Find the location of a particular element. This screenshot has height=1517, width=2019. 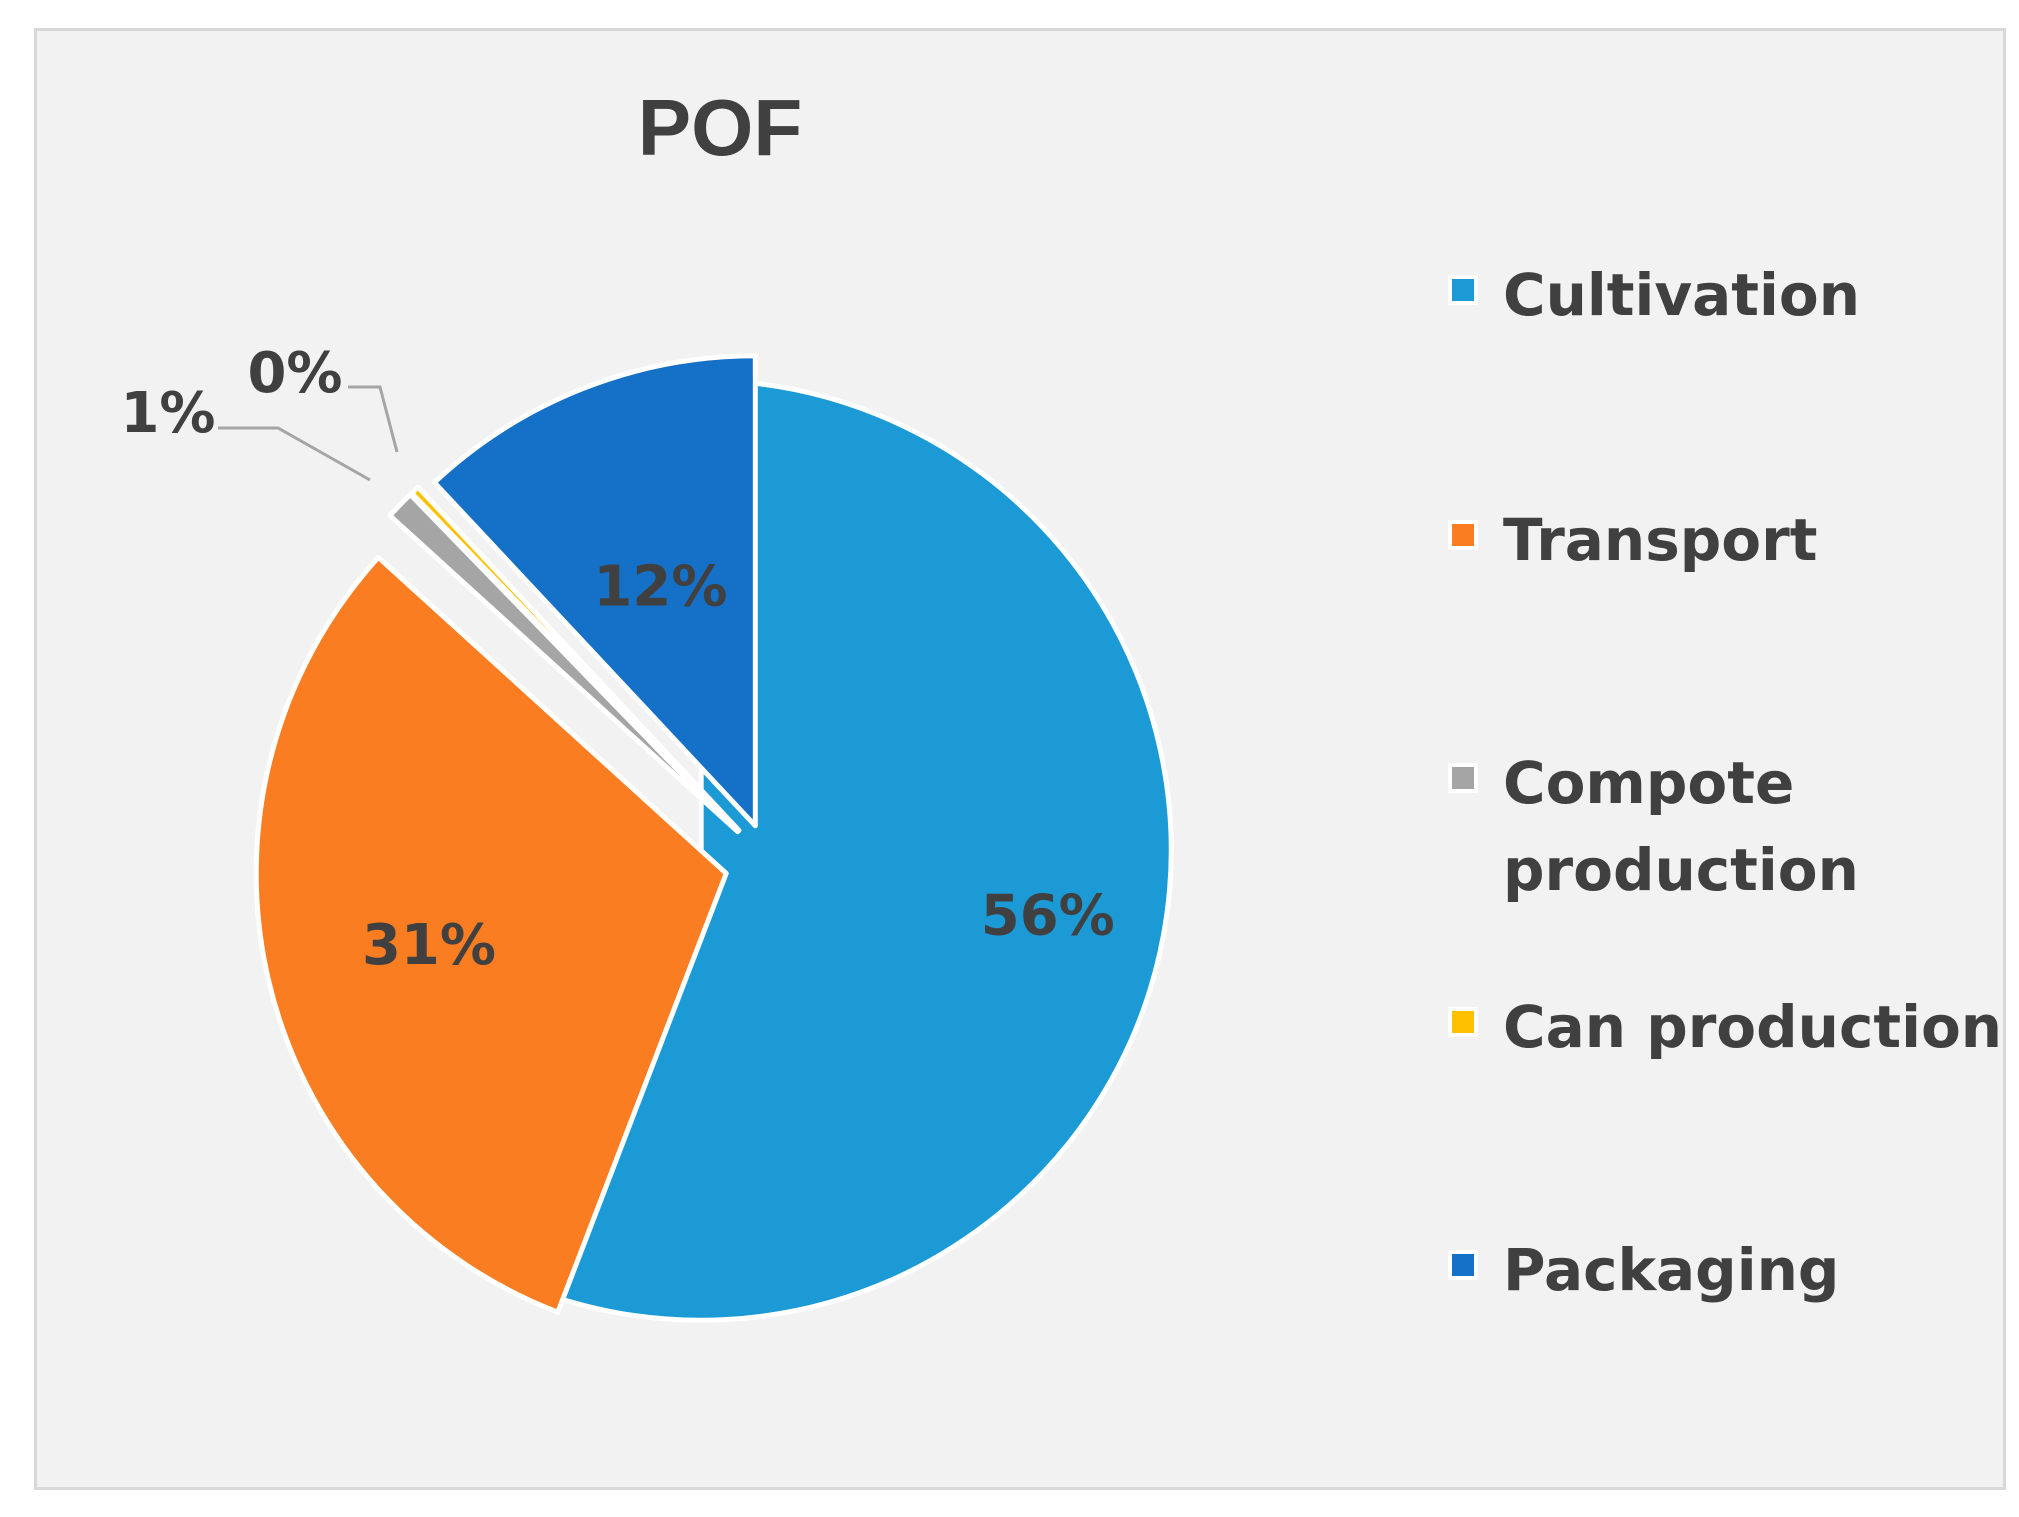

legend-item-compote-production: Compote production is located at coordinates (1653, 826).